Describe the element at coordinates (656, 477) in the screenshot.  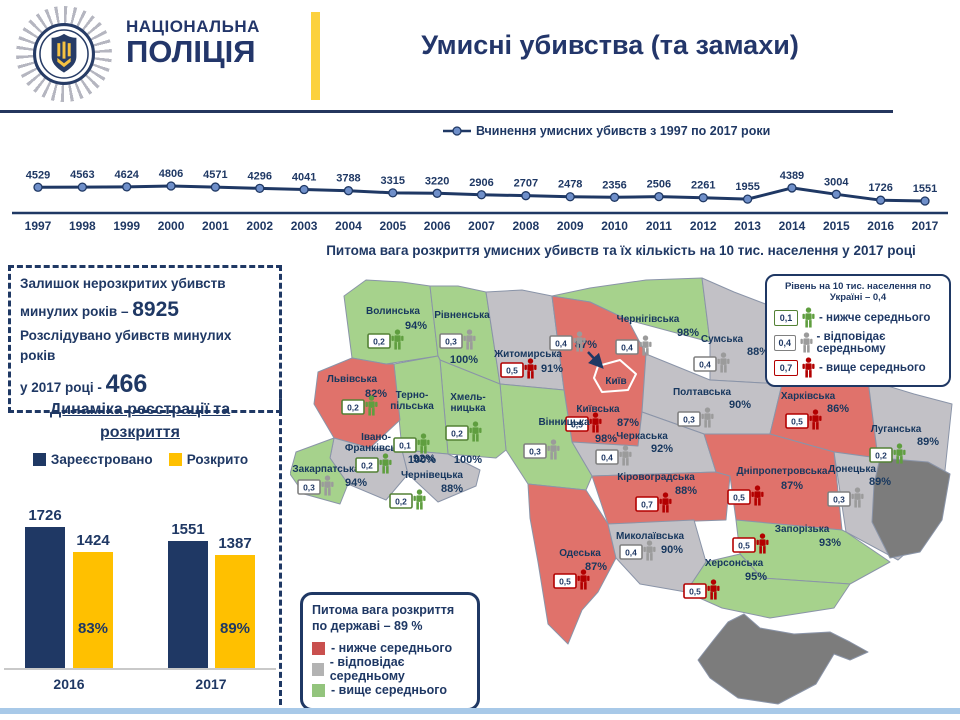
I see `svg-text: Кіровоградська` at that location.